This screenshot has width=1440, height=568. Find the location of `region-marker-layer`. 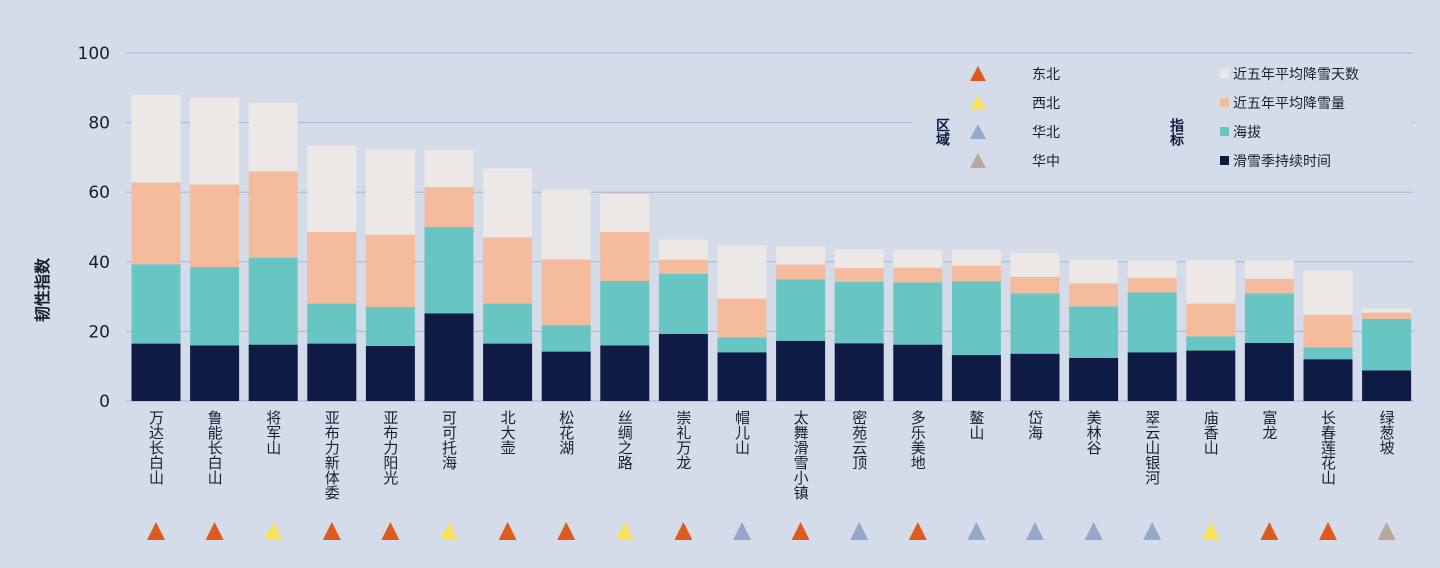

region-marker-layer is located at coordinates (771, 531).